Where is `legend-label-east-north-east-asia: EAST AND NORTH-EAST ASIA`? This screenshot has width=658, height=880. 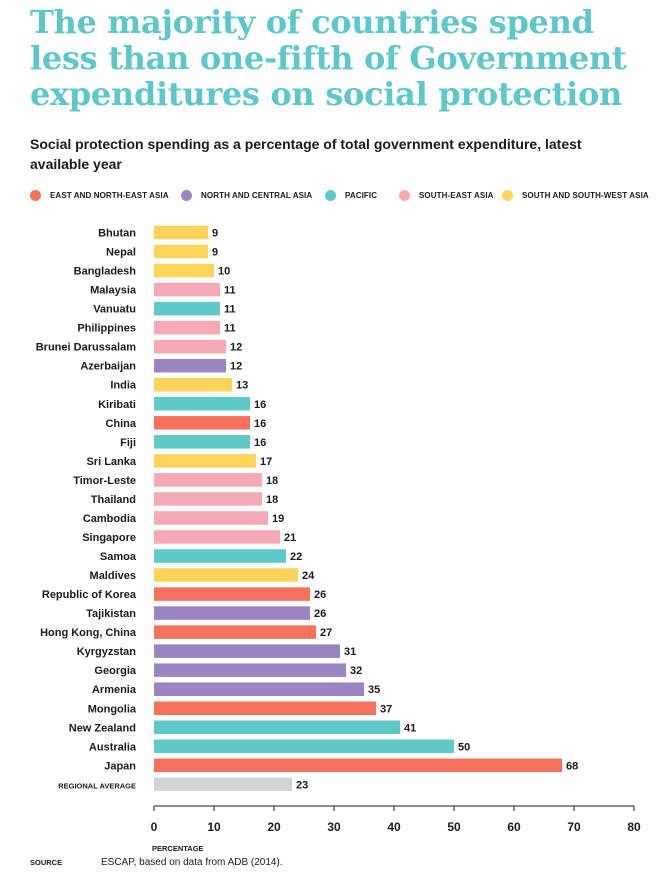 legend-label-east-north-east-asia: EAST AND NORTH-EAST ASIA is located at coordinates (109, 195).